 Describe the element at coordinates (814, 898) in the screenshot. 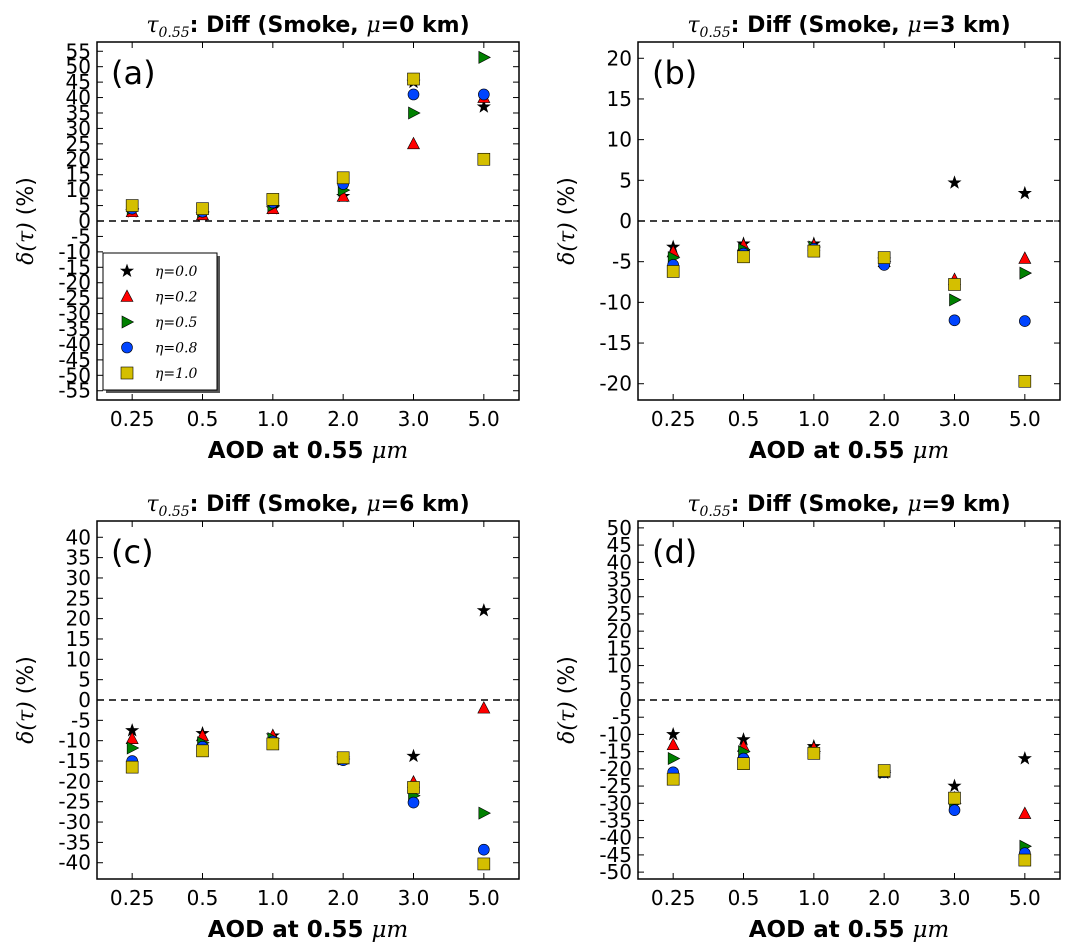

I see `x-tick-label: 1.0` at that location.